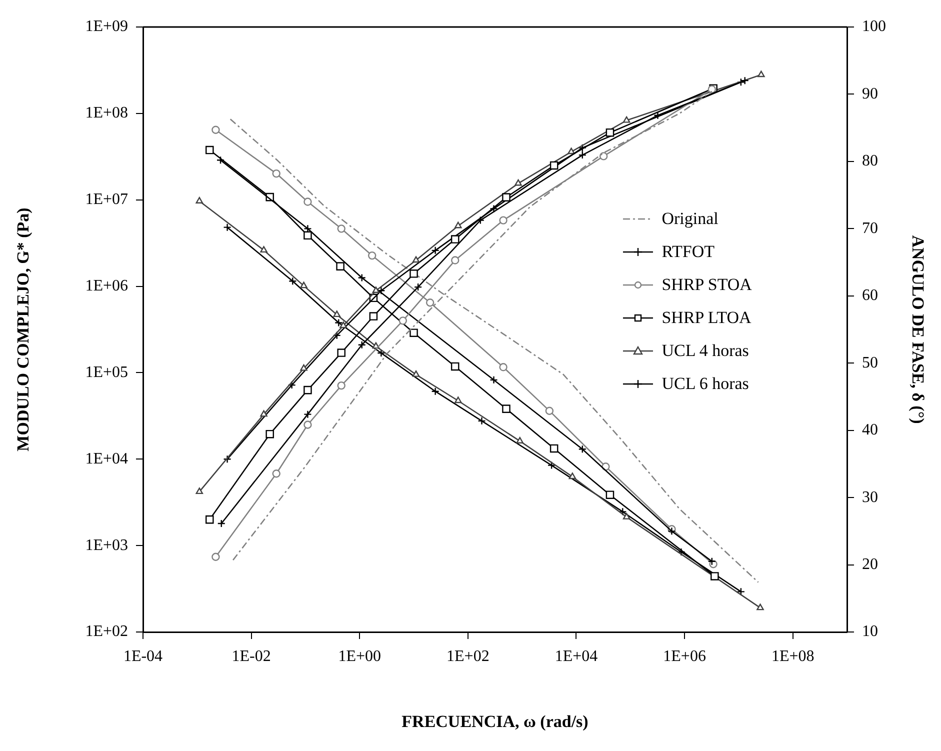 Image resolution: width=941 pixels, height=751 pixels. What do you see at coordinates (106, 372) in the screenshot?
I see `y-tick-label: 1E+05` at bounding box center [106, 372].